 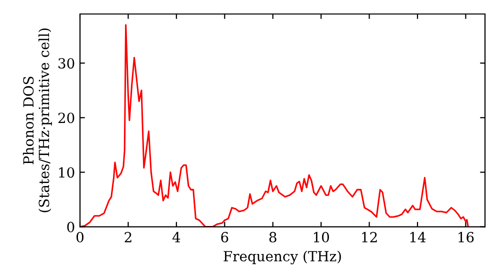 What do you see at coordinates (282, 257) in the screenshot?
I see `x-axis-title: Frequency (THz)` at bounding box center [282, 257].